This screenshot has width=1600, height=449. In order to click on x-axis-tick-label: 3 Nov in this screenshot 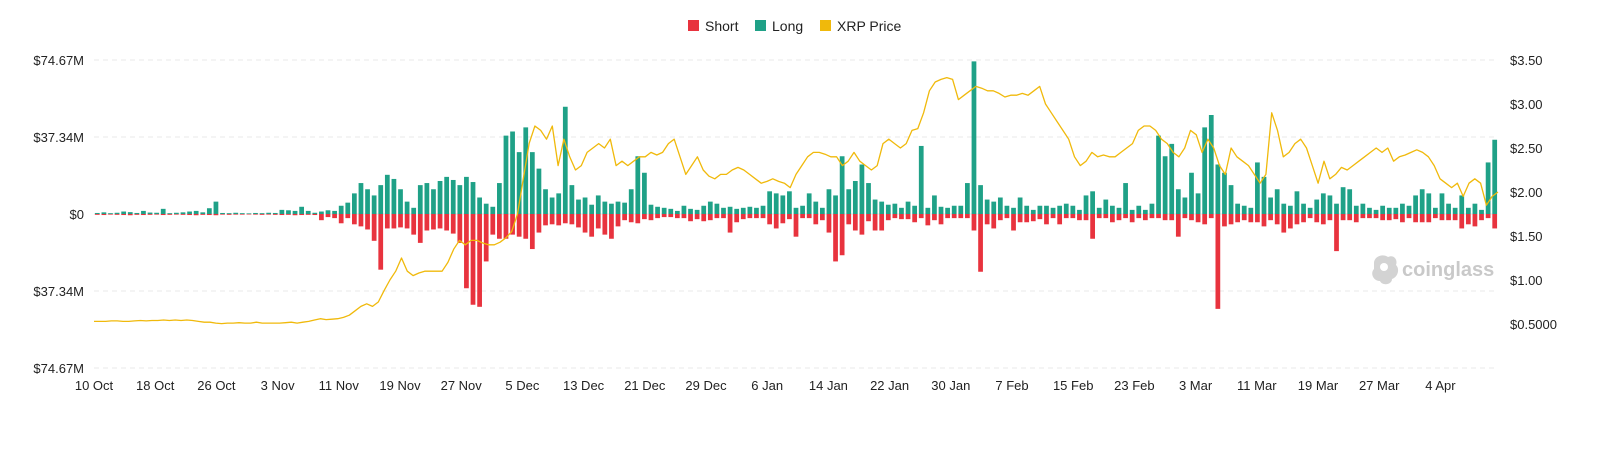, I will do `click(278, 385)`.